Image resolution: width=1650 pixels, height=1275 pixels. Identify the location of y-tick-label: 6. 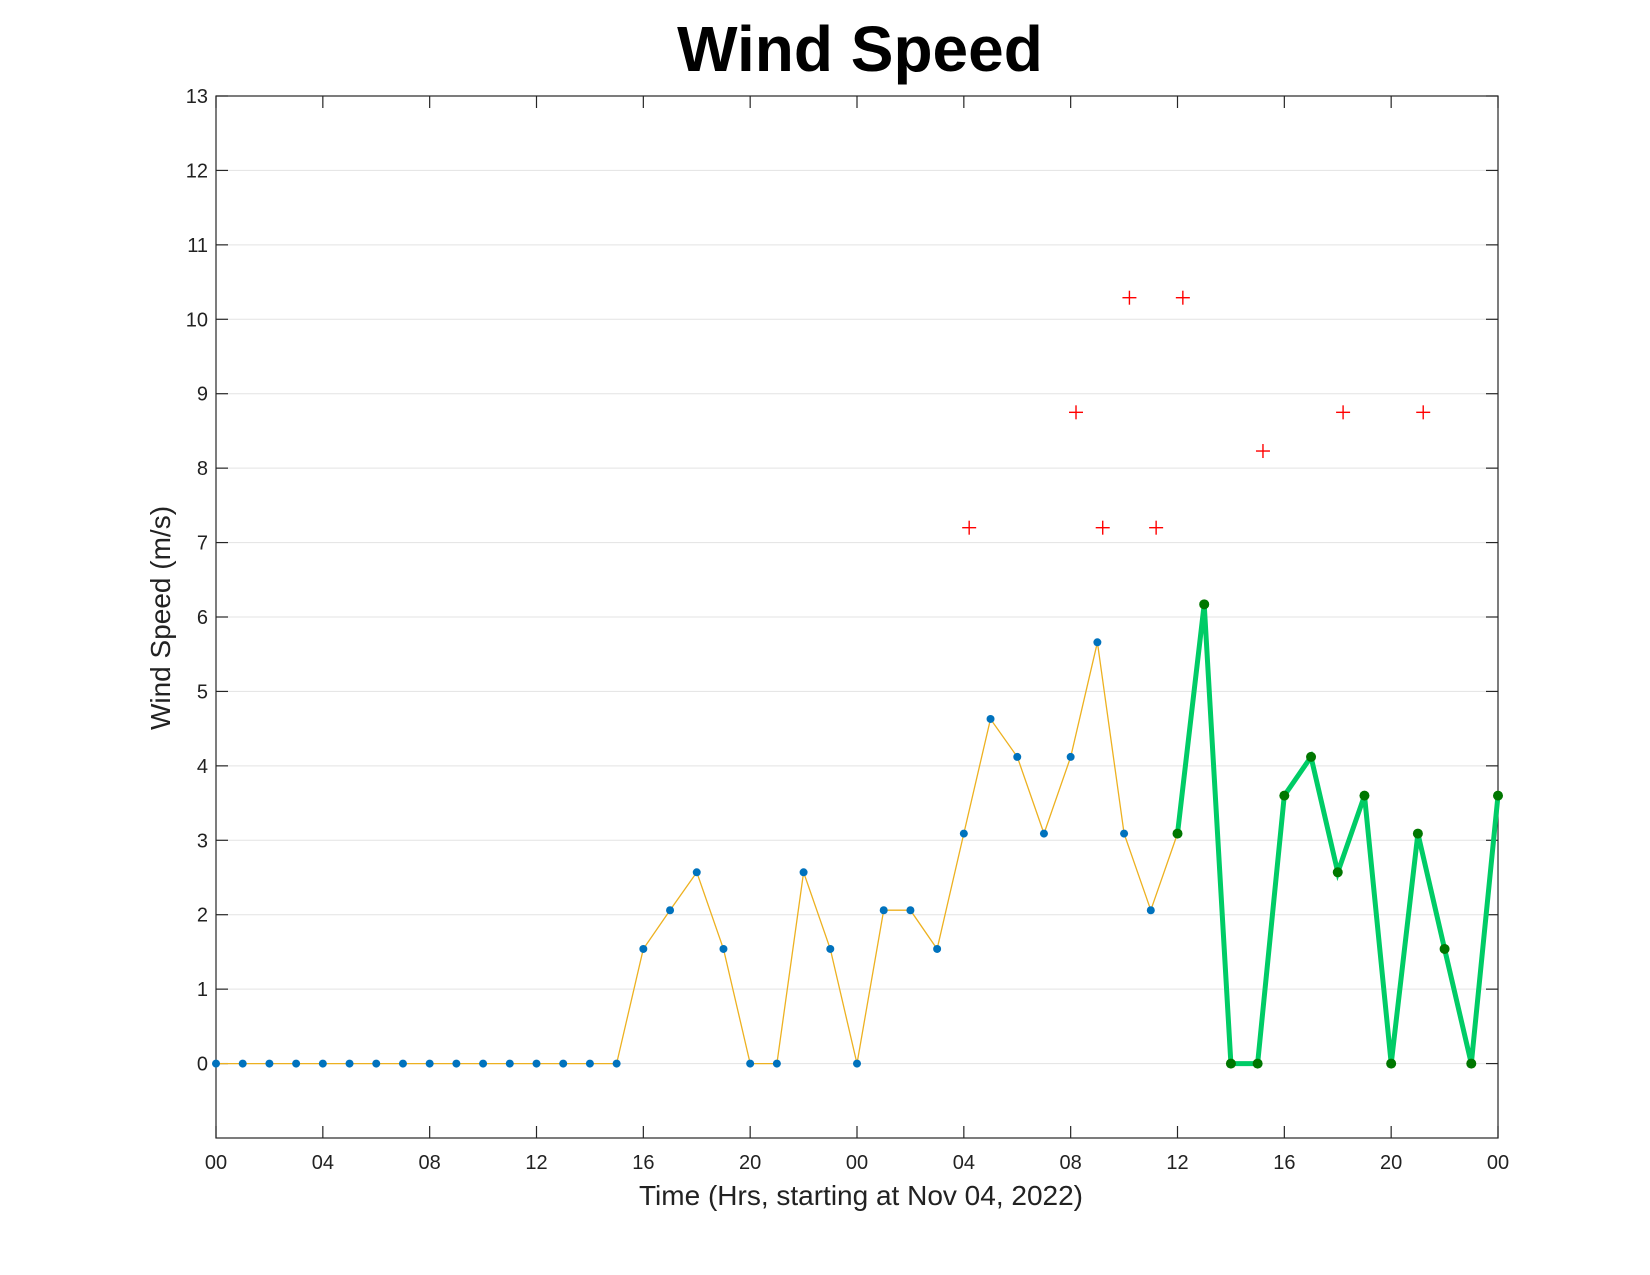
(202, 618).